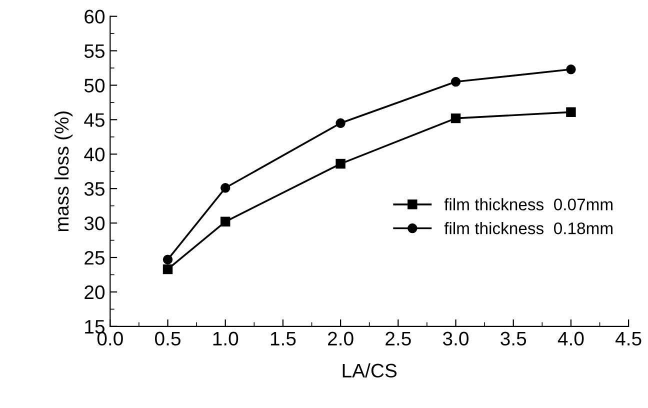  I want to click on y-tick-label: 30, so click(94, 223).